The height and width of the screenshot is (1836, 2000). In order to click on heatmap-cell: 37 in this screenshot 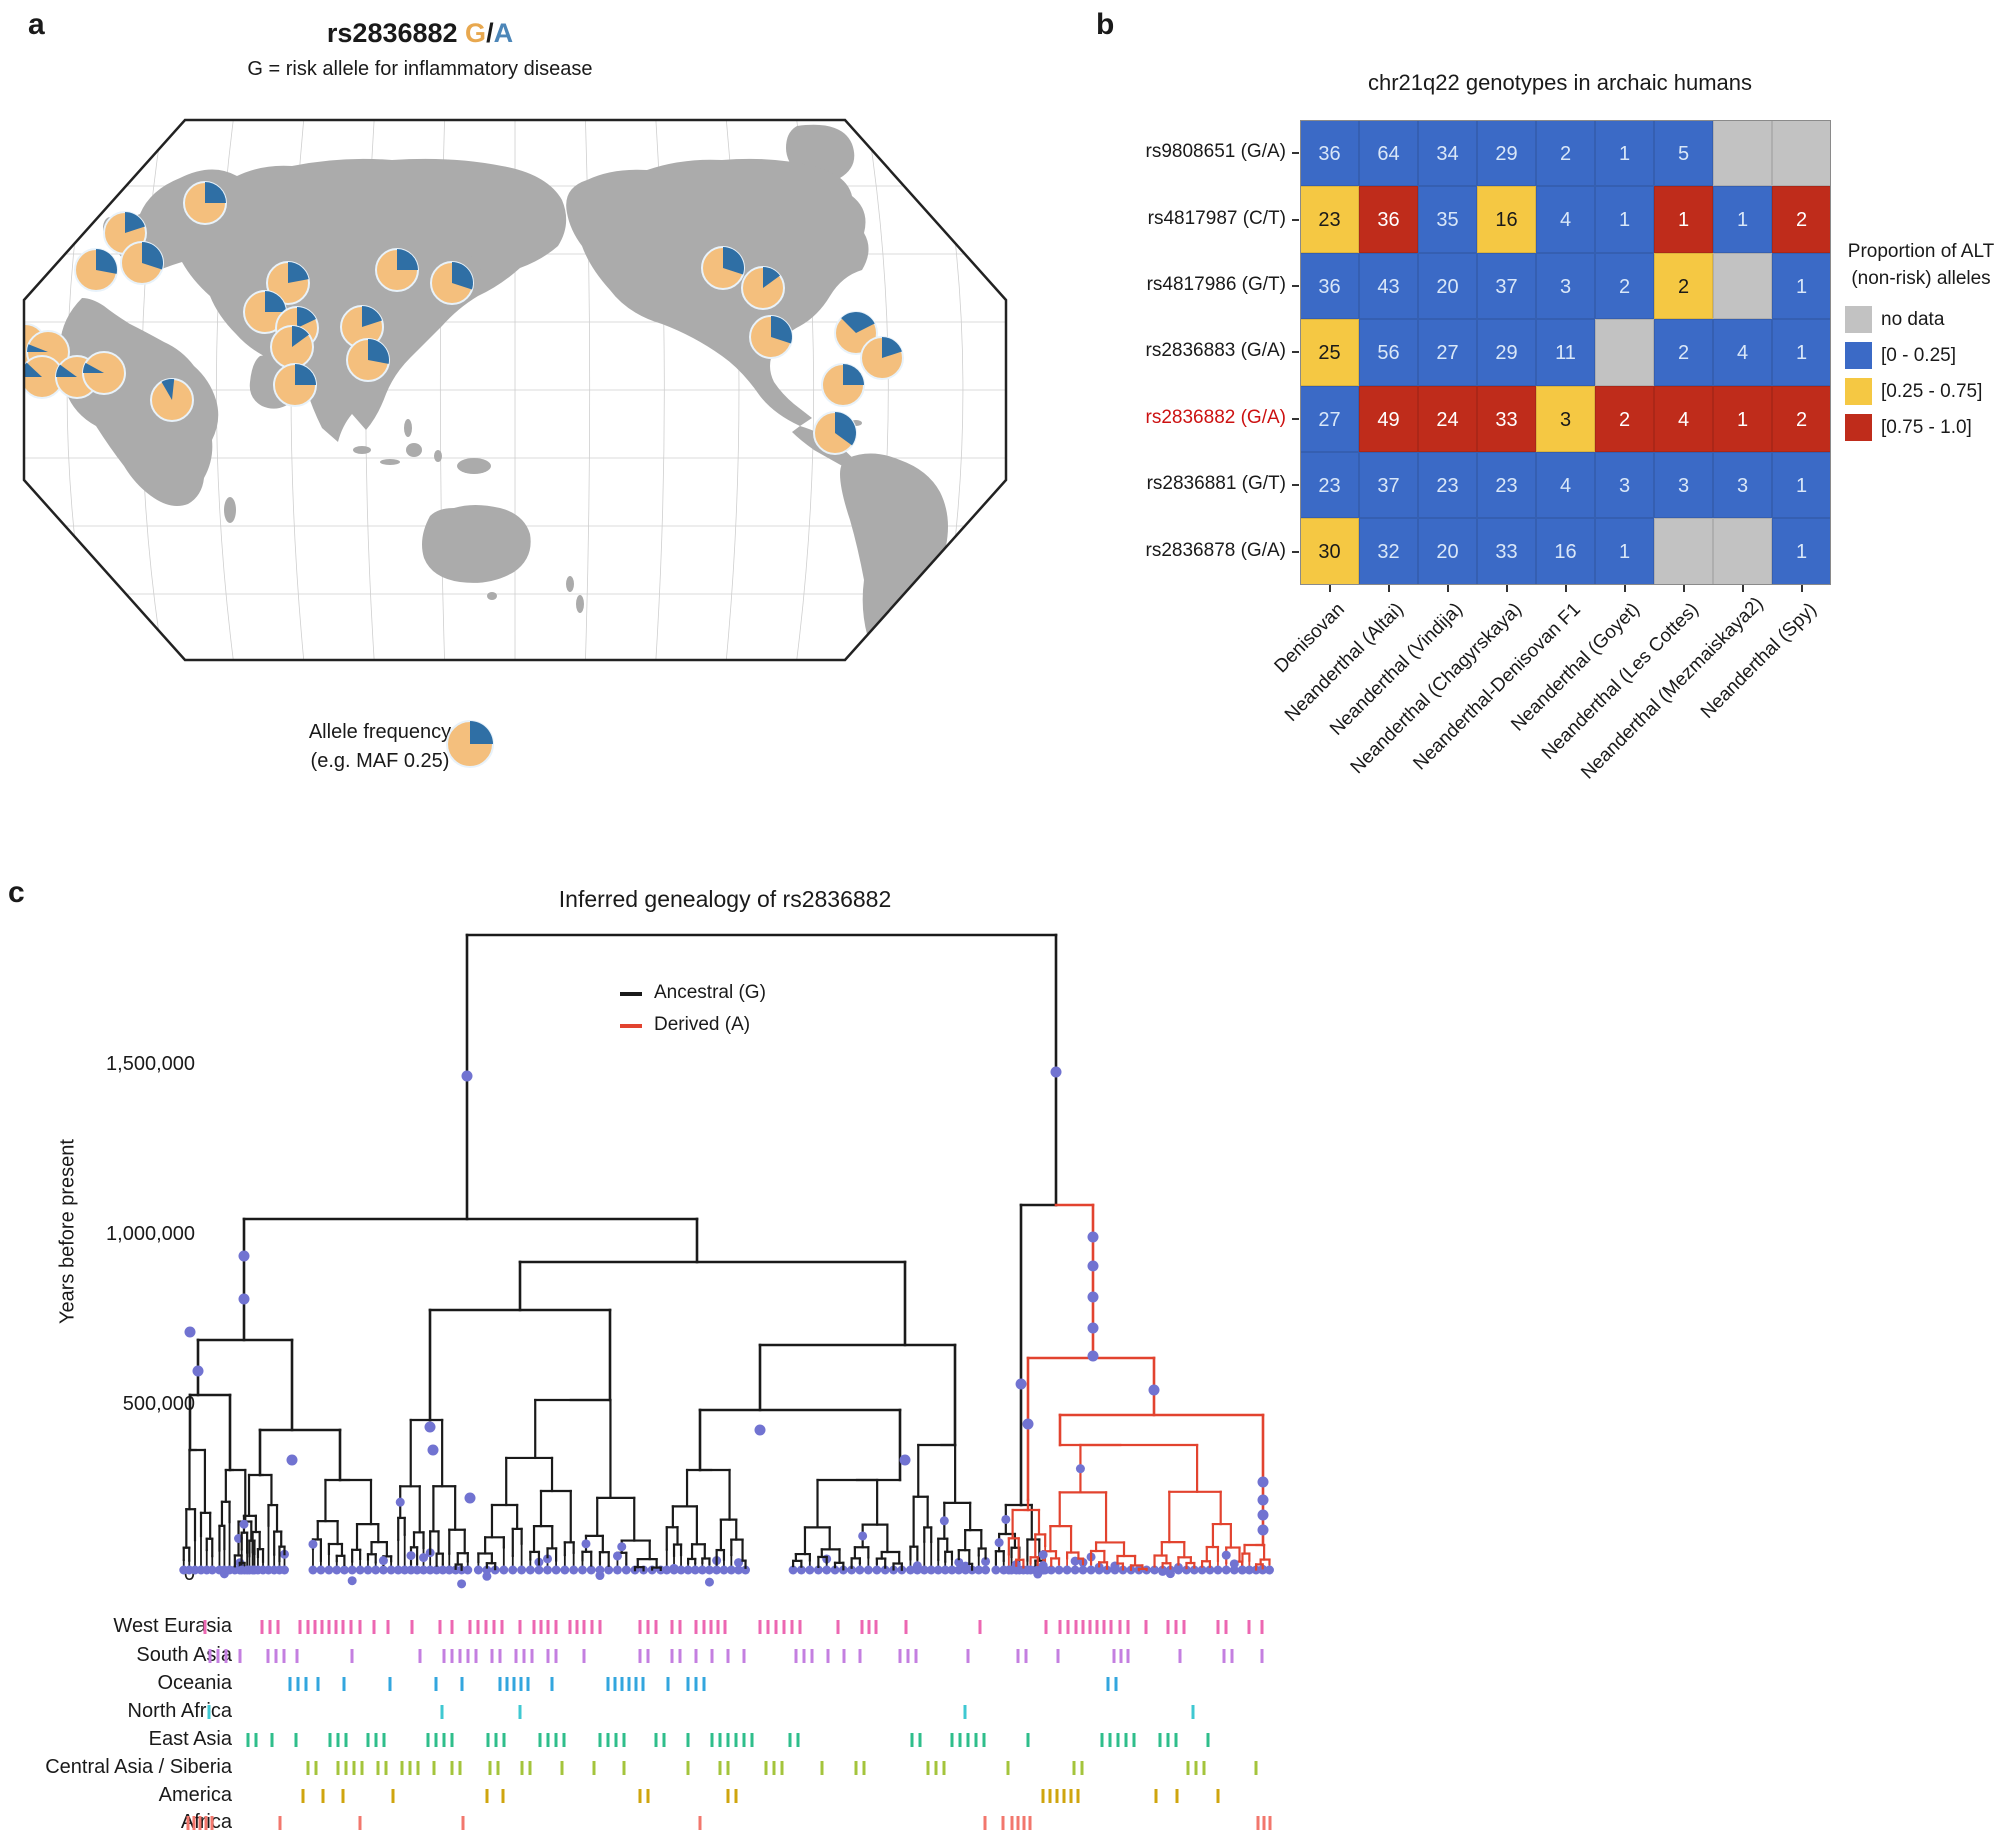, I will do `click(1388, 485)`.